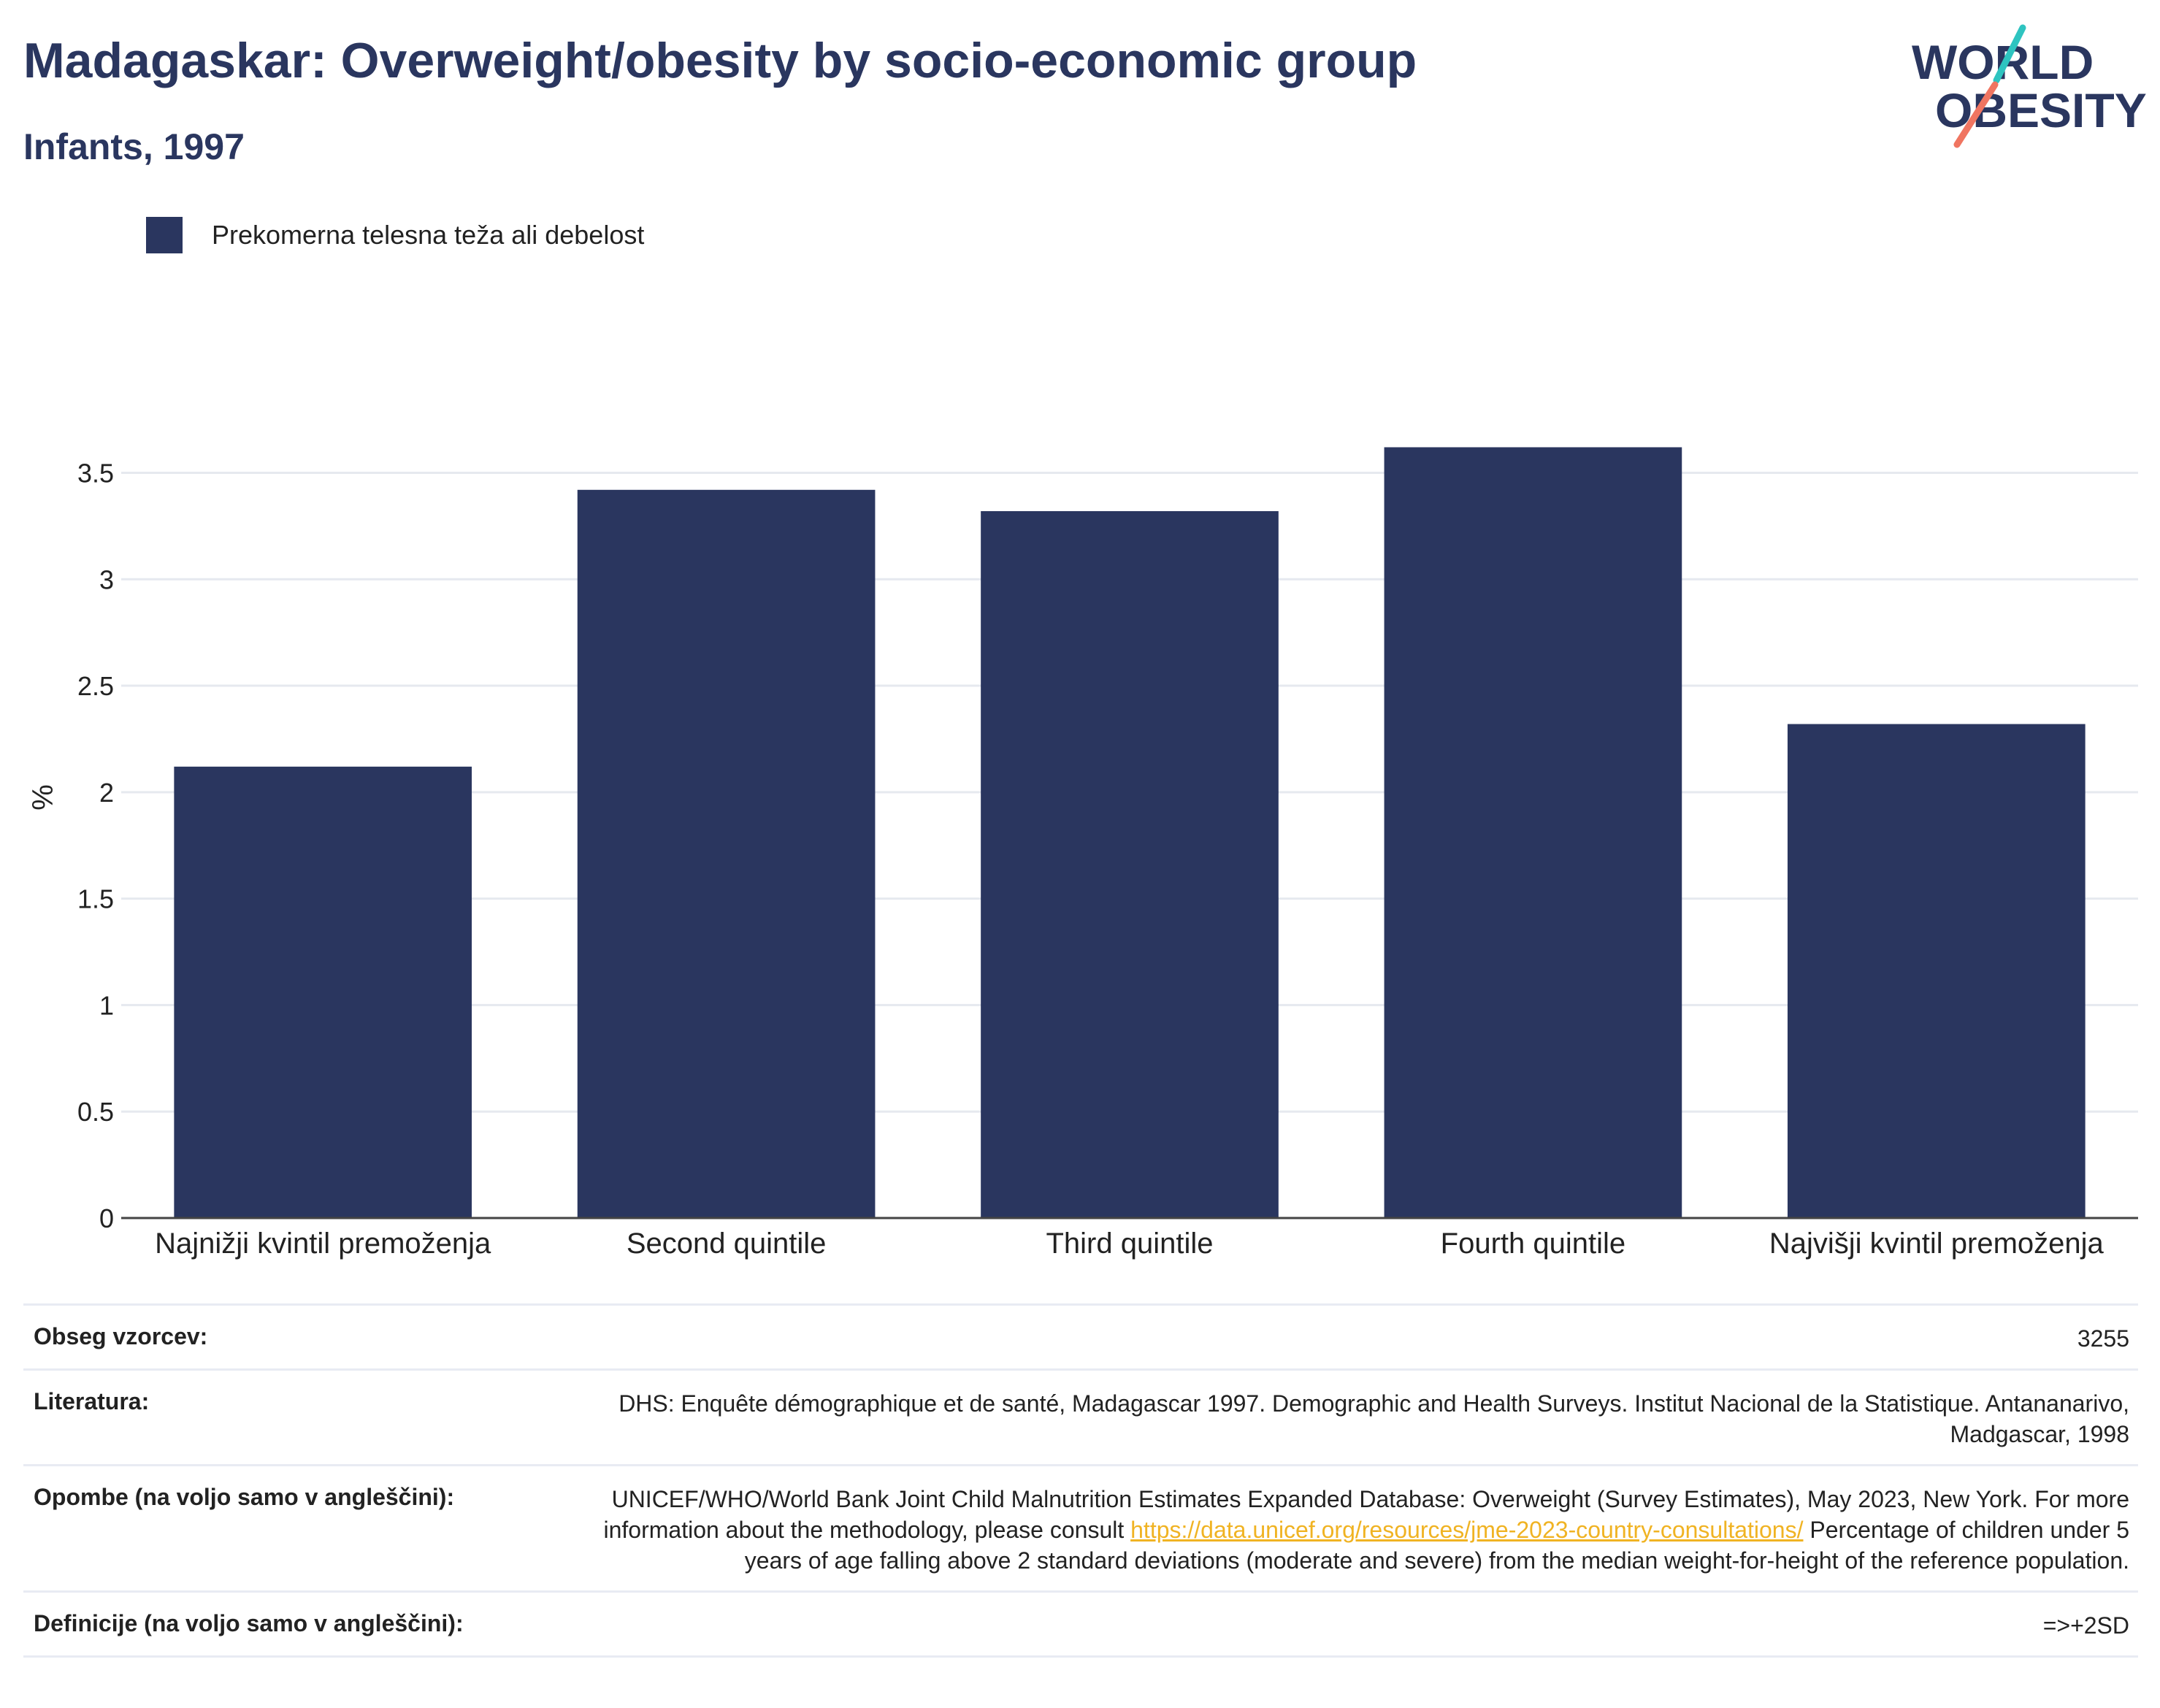  What do you see at coordinates (249, 1623) in the screenshot?
I see `definitions-label: Definicije (na voljo samo v angleščini):` at bounding box center [249, 1623].